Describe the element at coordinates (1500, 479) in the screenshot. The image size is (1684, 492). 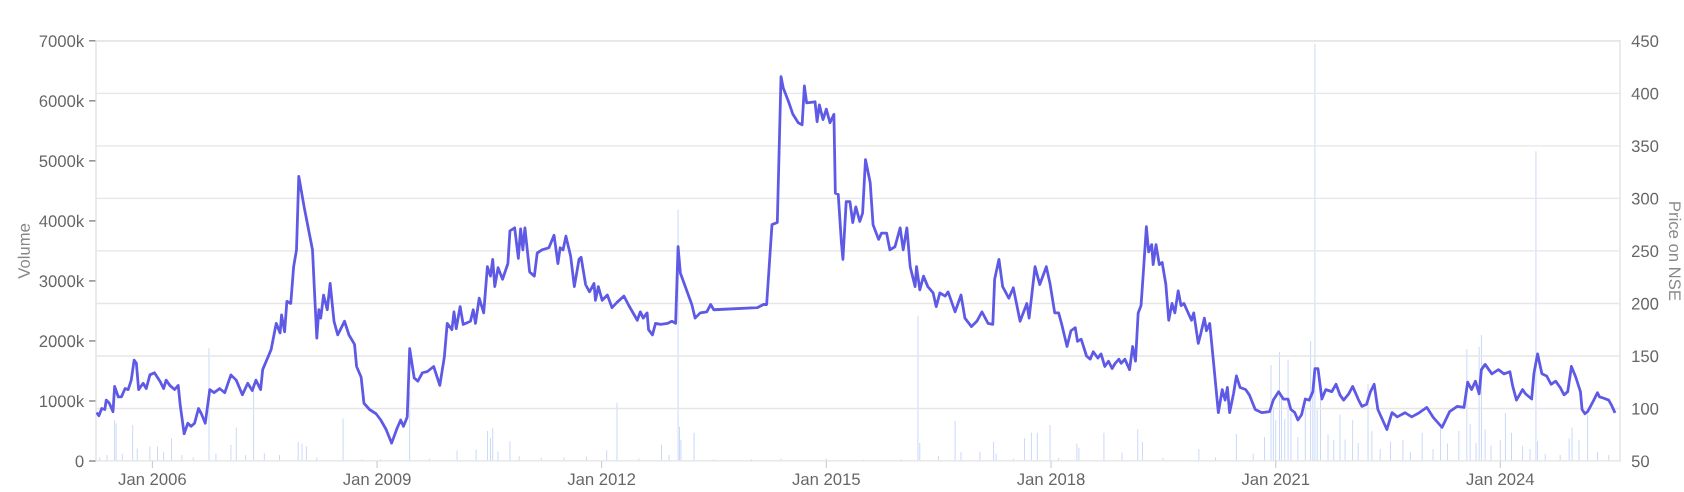
I see `x-tick-label: Jan 2024` at that location.